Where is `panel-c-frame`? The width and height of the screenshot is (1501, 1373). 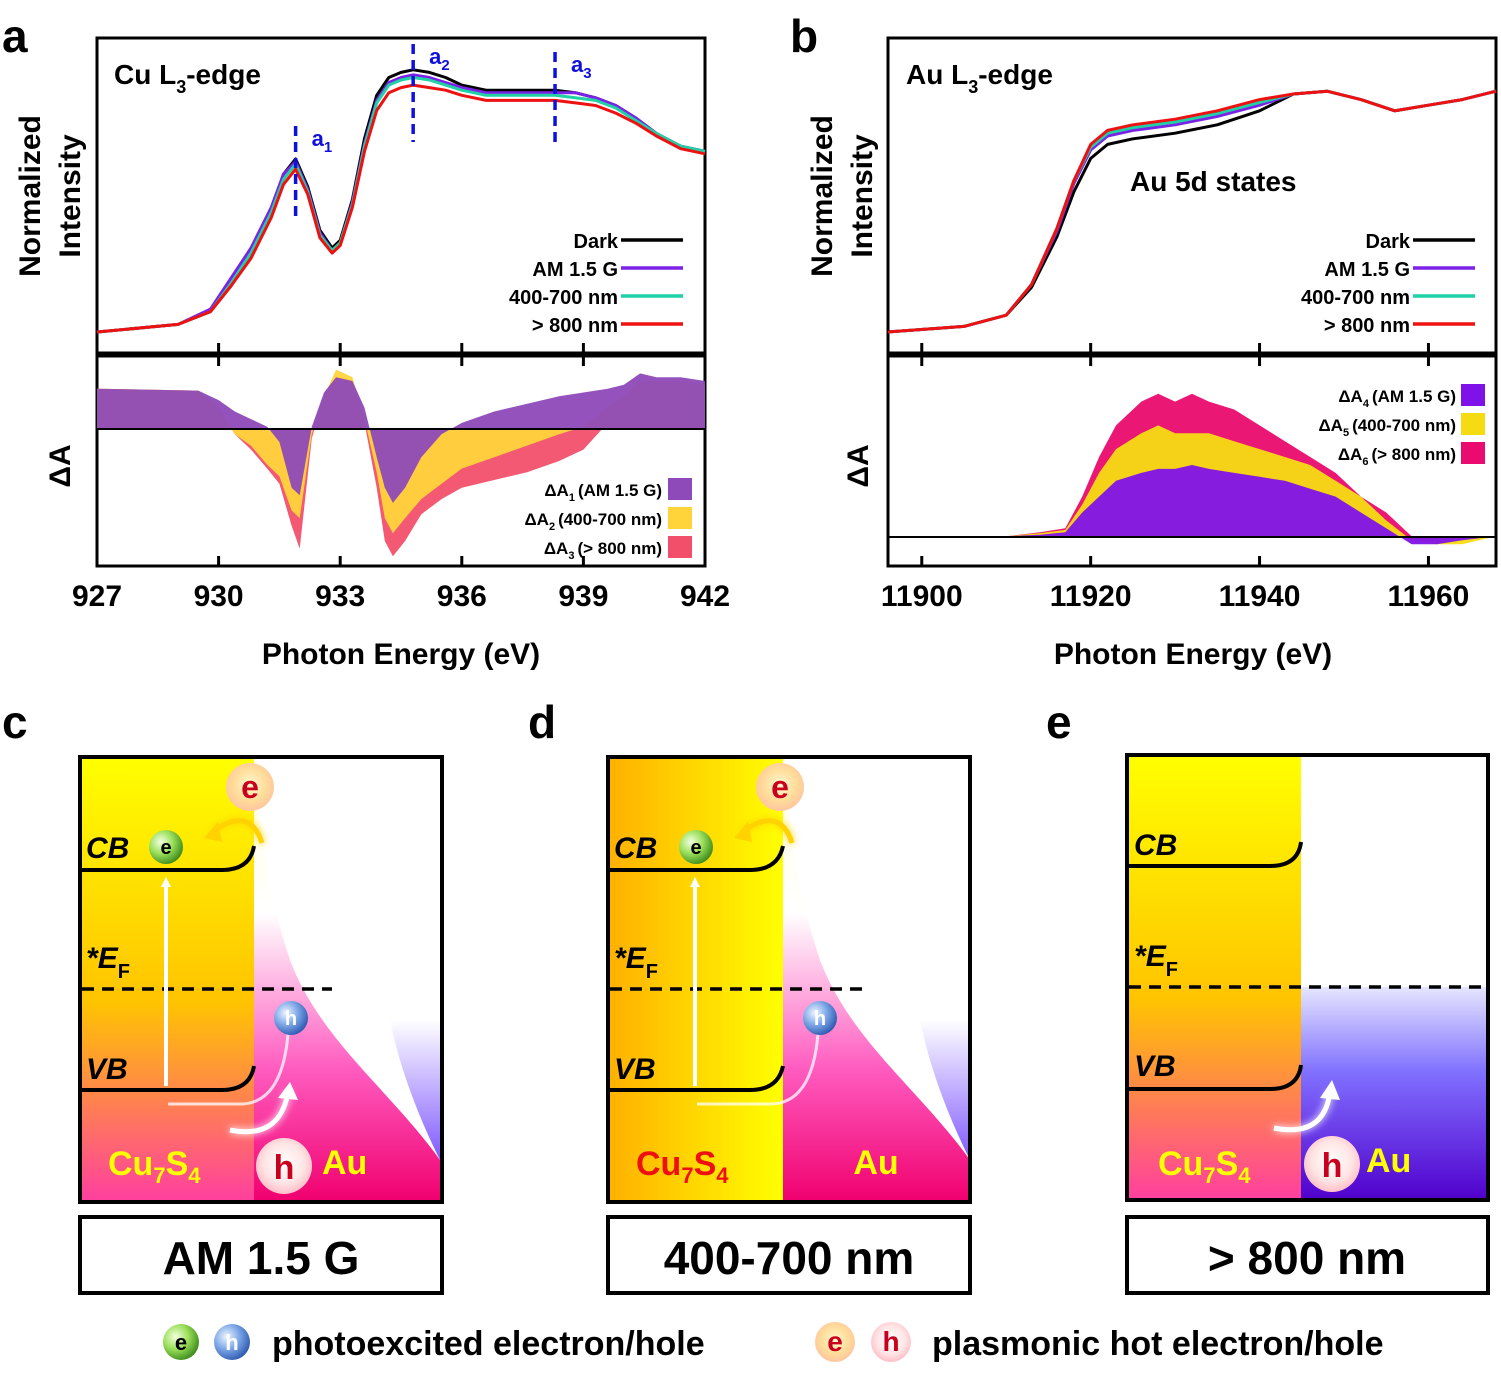
panel-c-frame is located at coordinates (261, 979).